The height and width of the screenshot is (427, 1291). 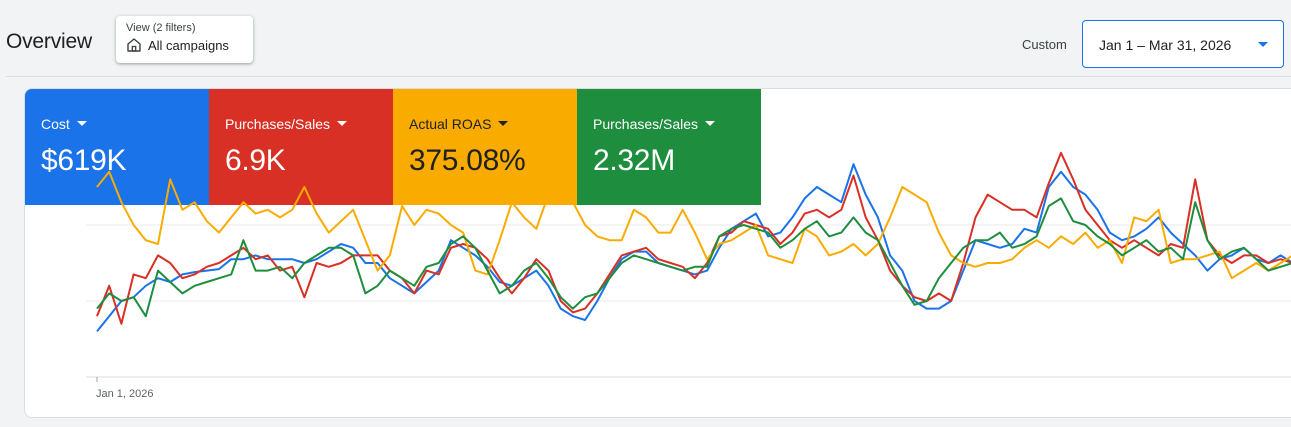 I want to click on view-filter-button: View (2 filters) All campaigns, so click(x=184, y=39).